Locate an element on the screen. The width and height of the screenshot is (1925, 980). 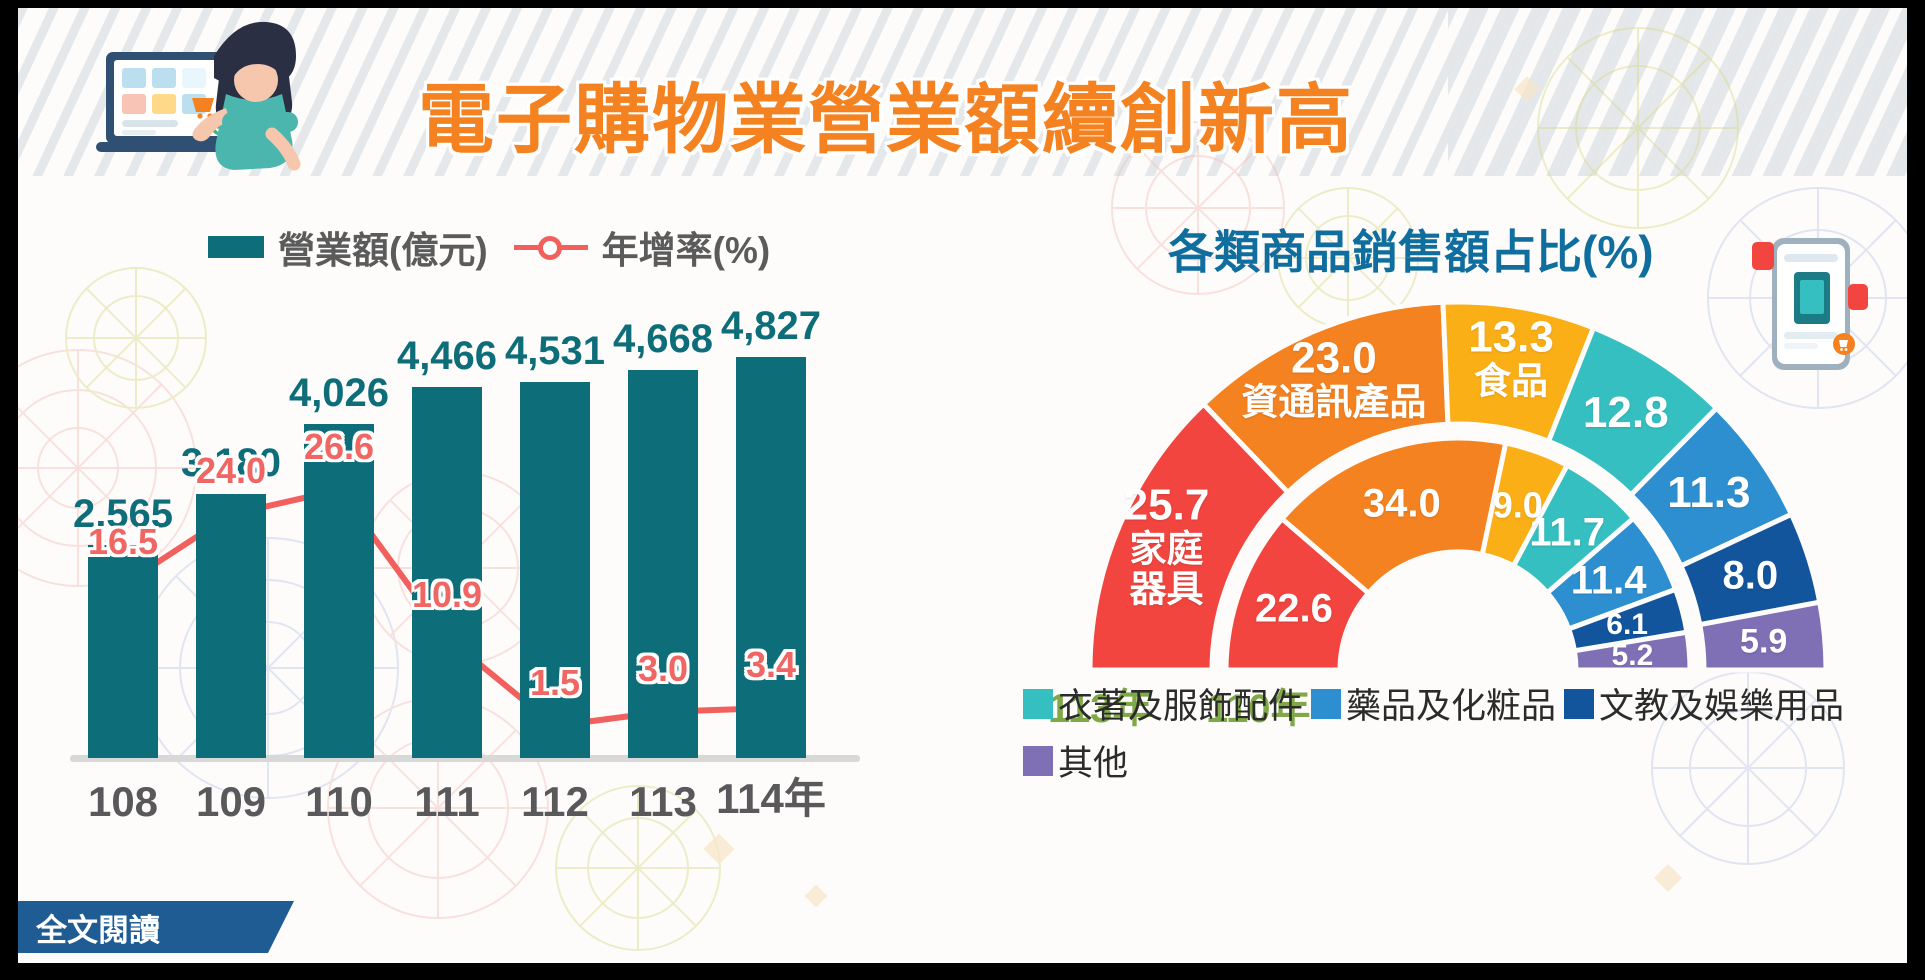
legend-label-revenue: 營業額(億元) is located at coordinates (383, 250).